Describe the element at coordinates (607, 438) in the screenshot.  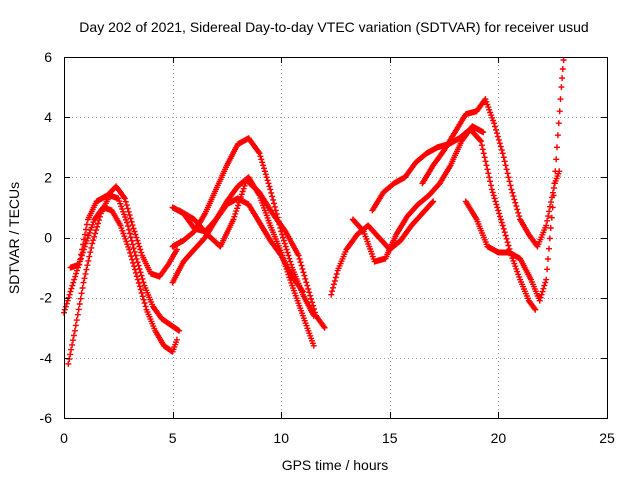
I see `x-tick-label: 25` at that location.